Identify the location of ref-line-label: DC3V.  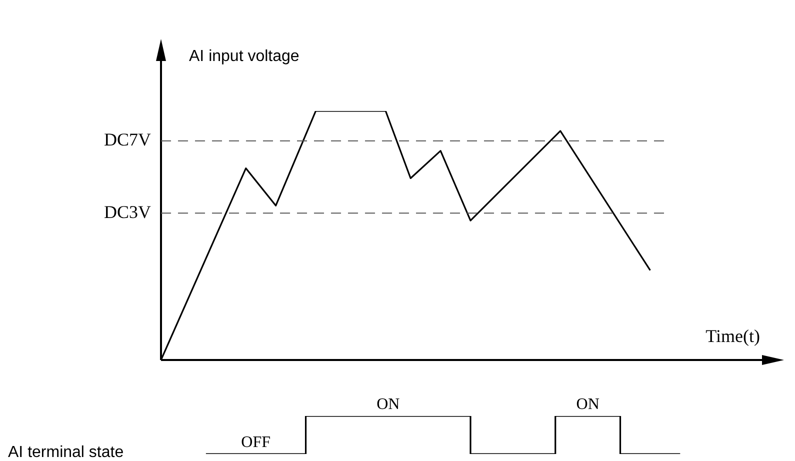
(127, 212).